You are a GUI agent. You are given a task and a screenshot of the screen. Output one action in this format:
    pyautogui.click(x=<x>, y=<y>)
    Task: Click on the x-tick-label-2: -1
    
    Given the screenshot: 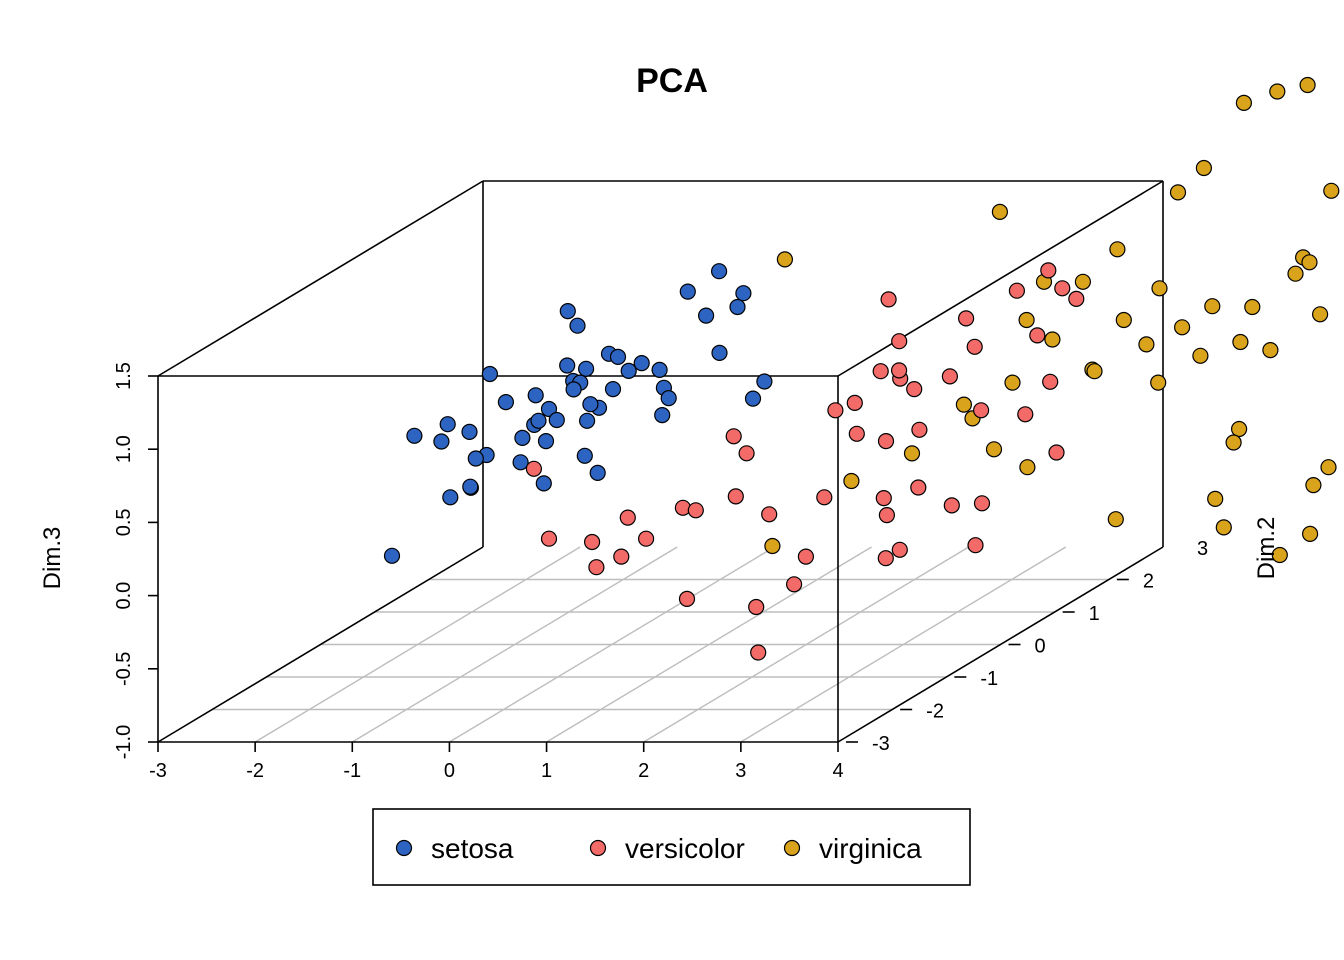 What is the action you would take?
    pyautogui.click(x=352, y=771)
    